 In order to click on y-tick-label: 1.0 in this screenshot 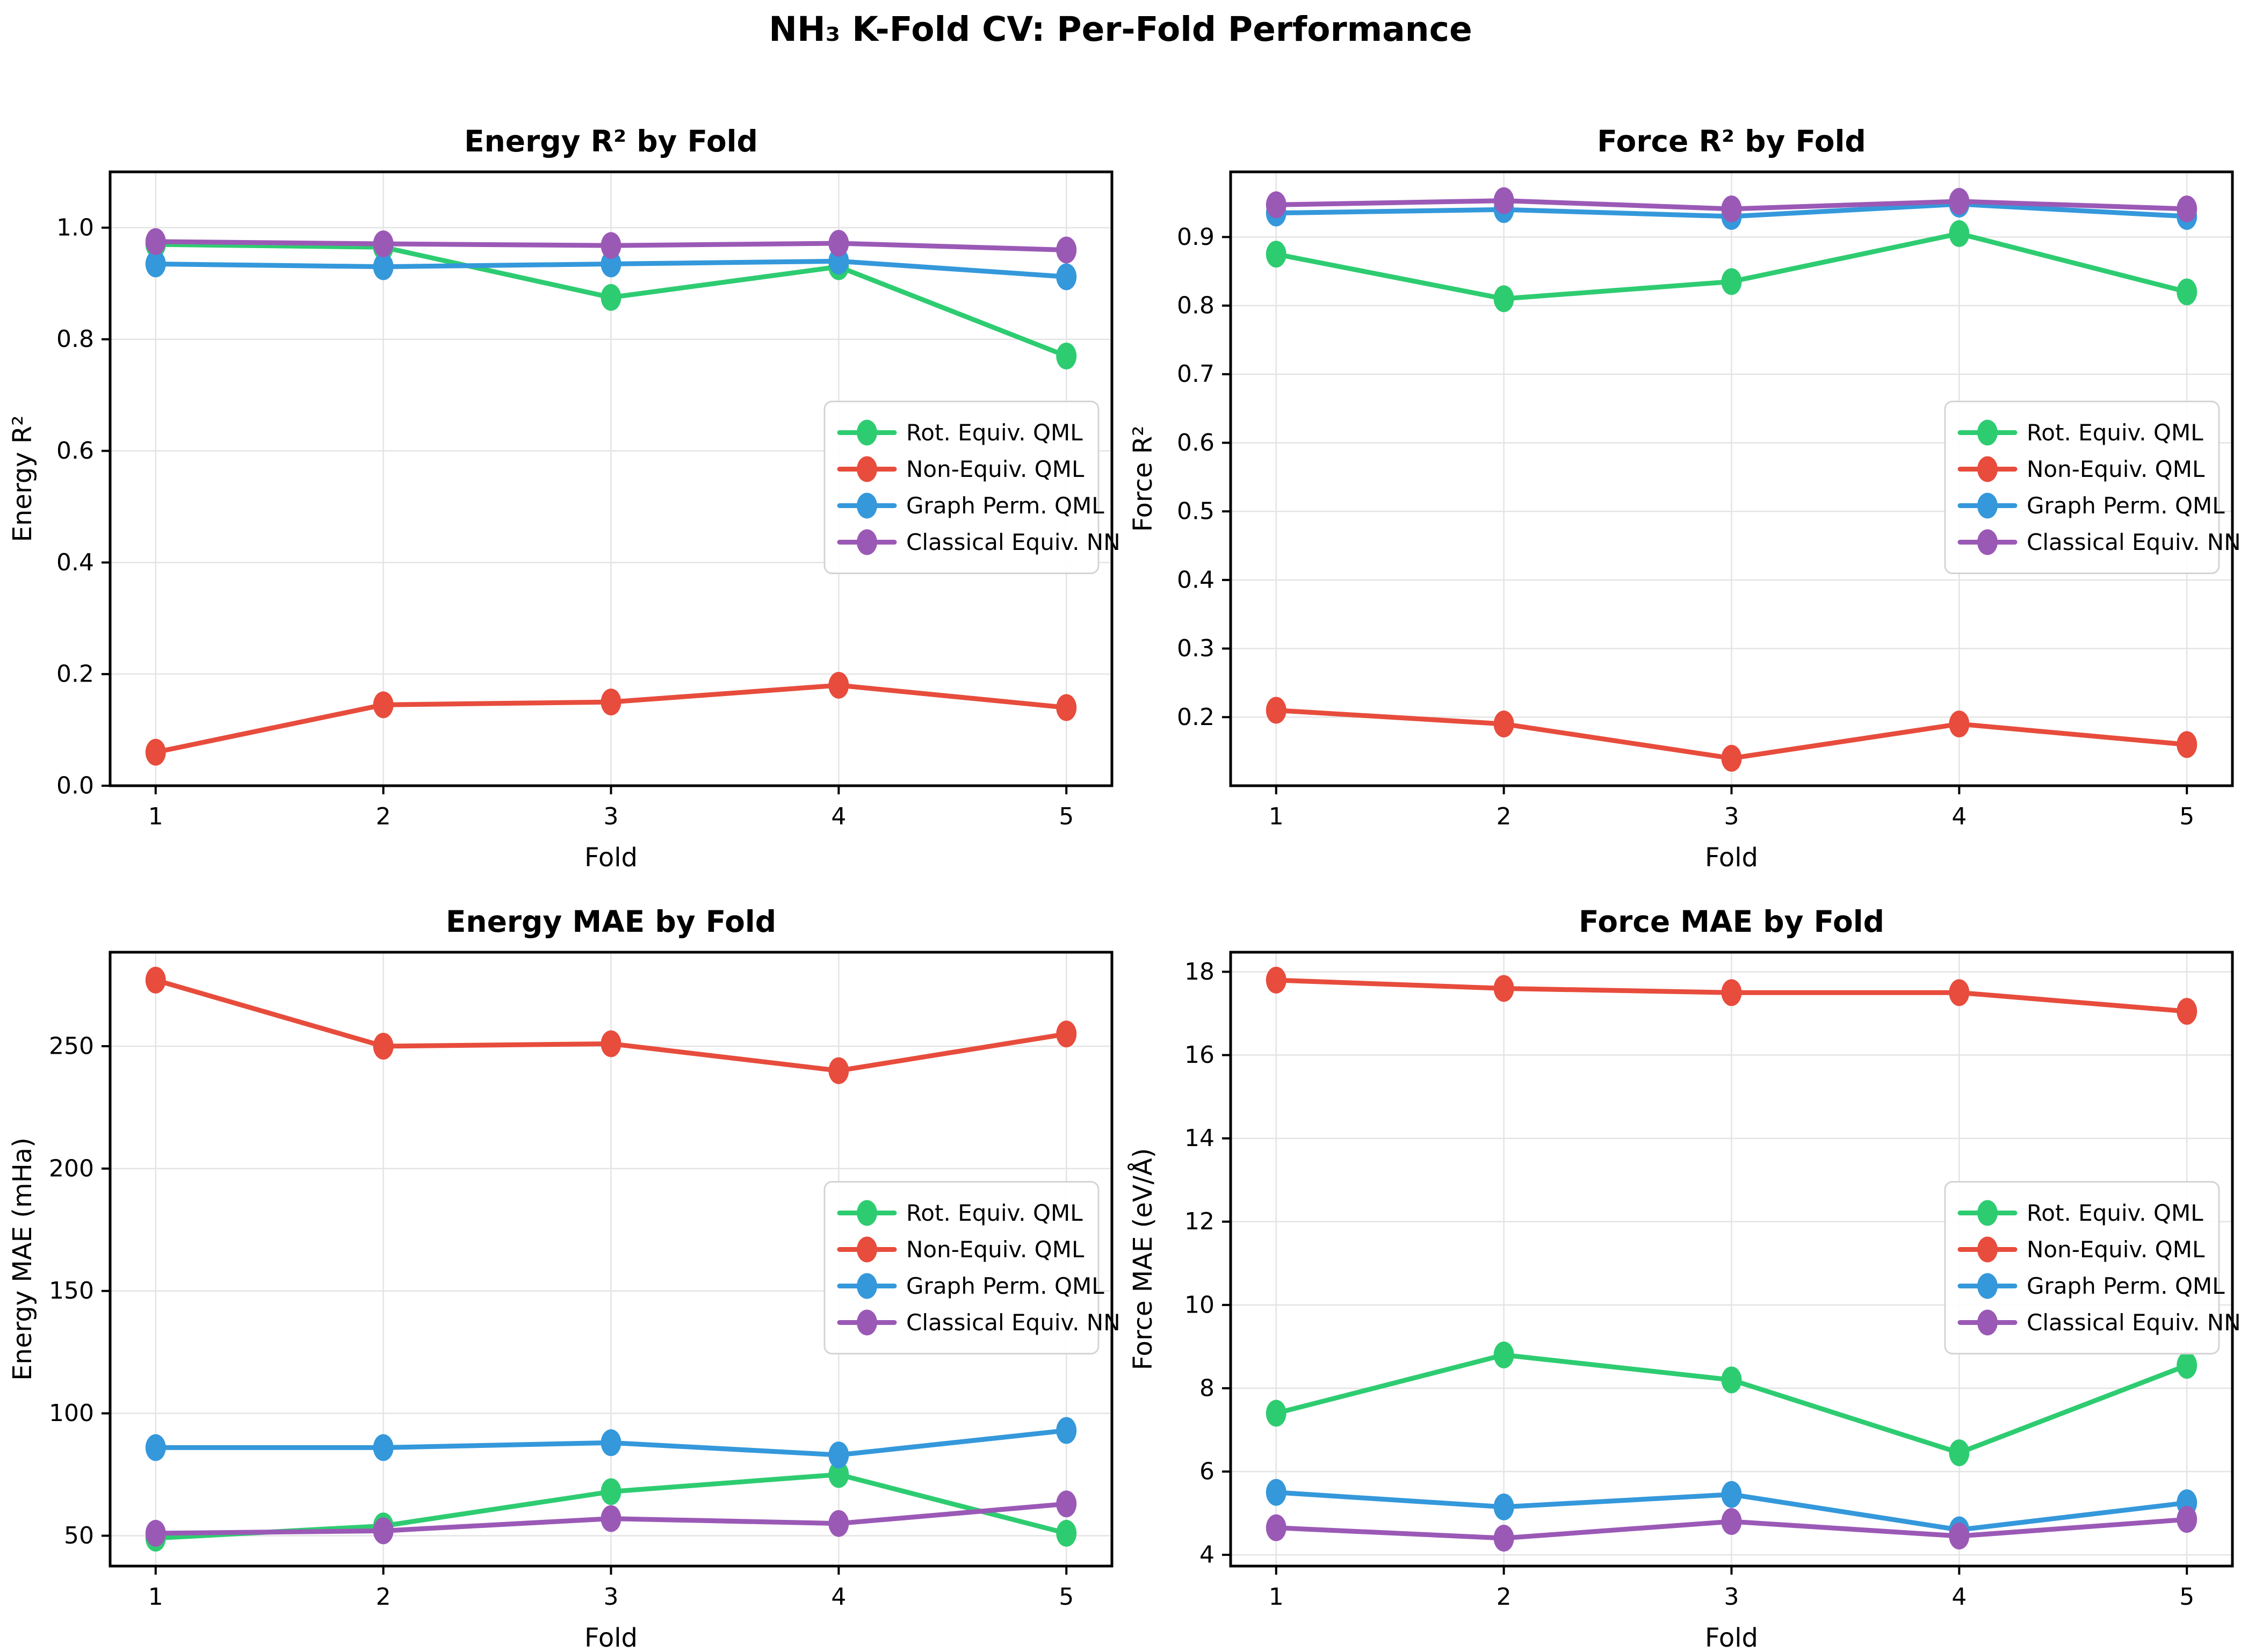, I will do `click(75, 227)`.